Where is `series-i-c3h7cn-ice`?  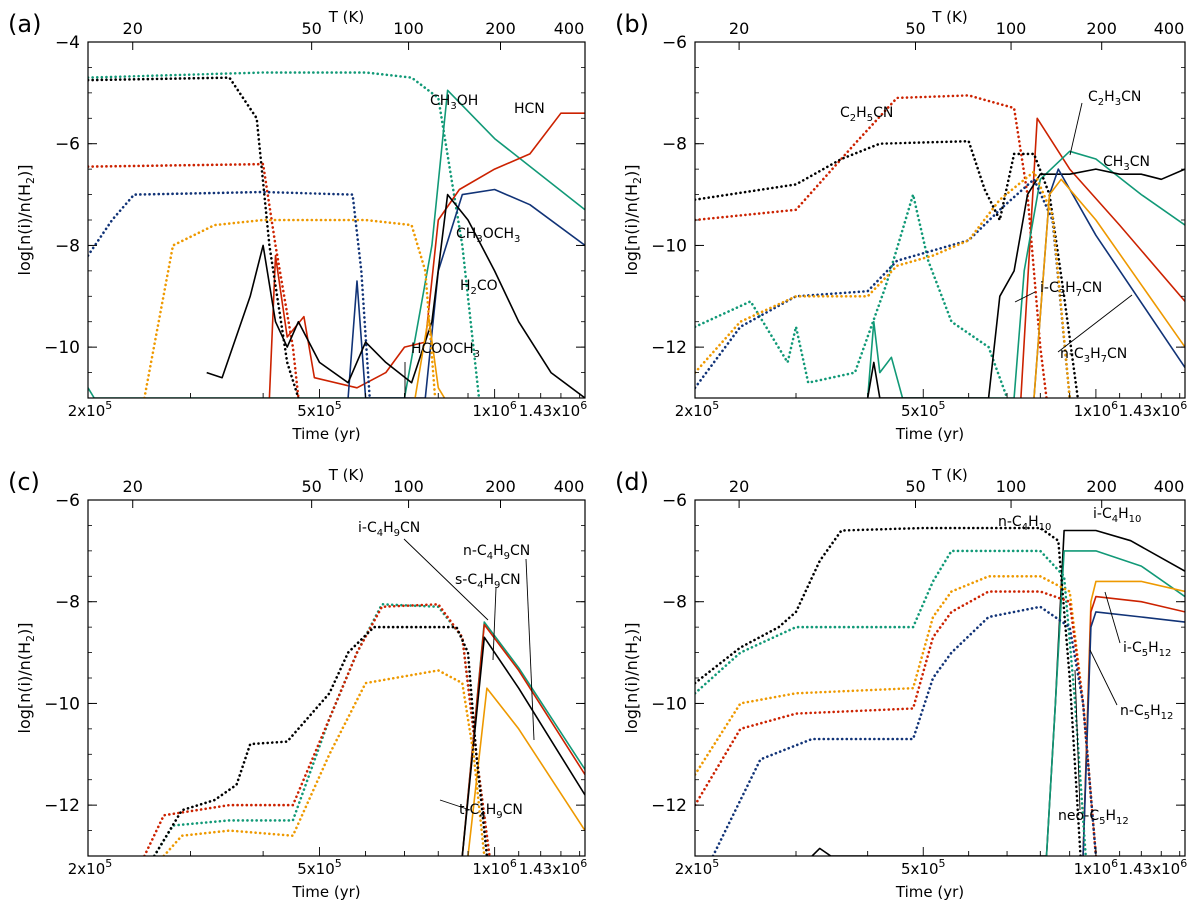
series-i-c3h7cn-ice is located at coordinates (883, 288).